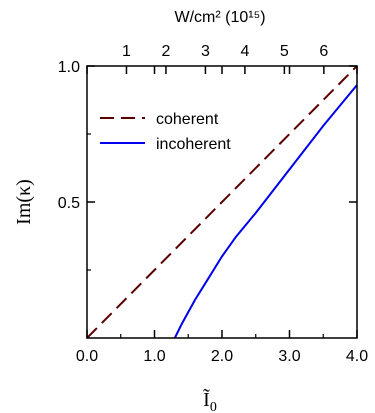 This screenshot has height=413, width=375. I want to click on y-axis-title: Im(κ), so click(24, 202).